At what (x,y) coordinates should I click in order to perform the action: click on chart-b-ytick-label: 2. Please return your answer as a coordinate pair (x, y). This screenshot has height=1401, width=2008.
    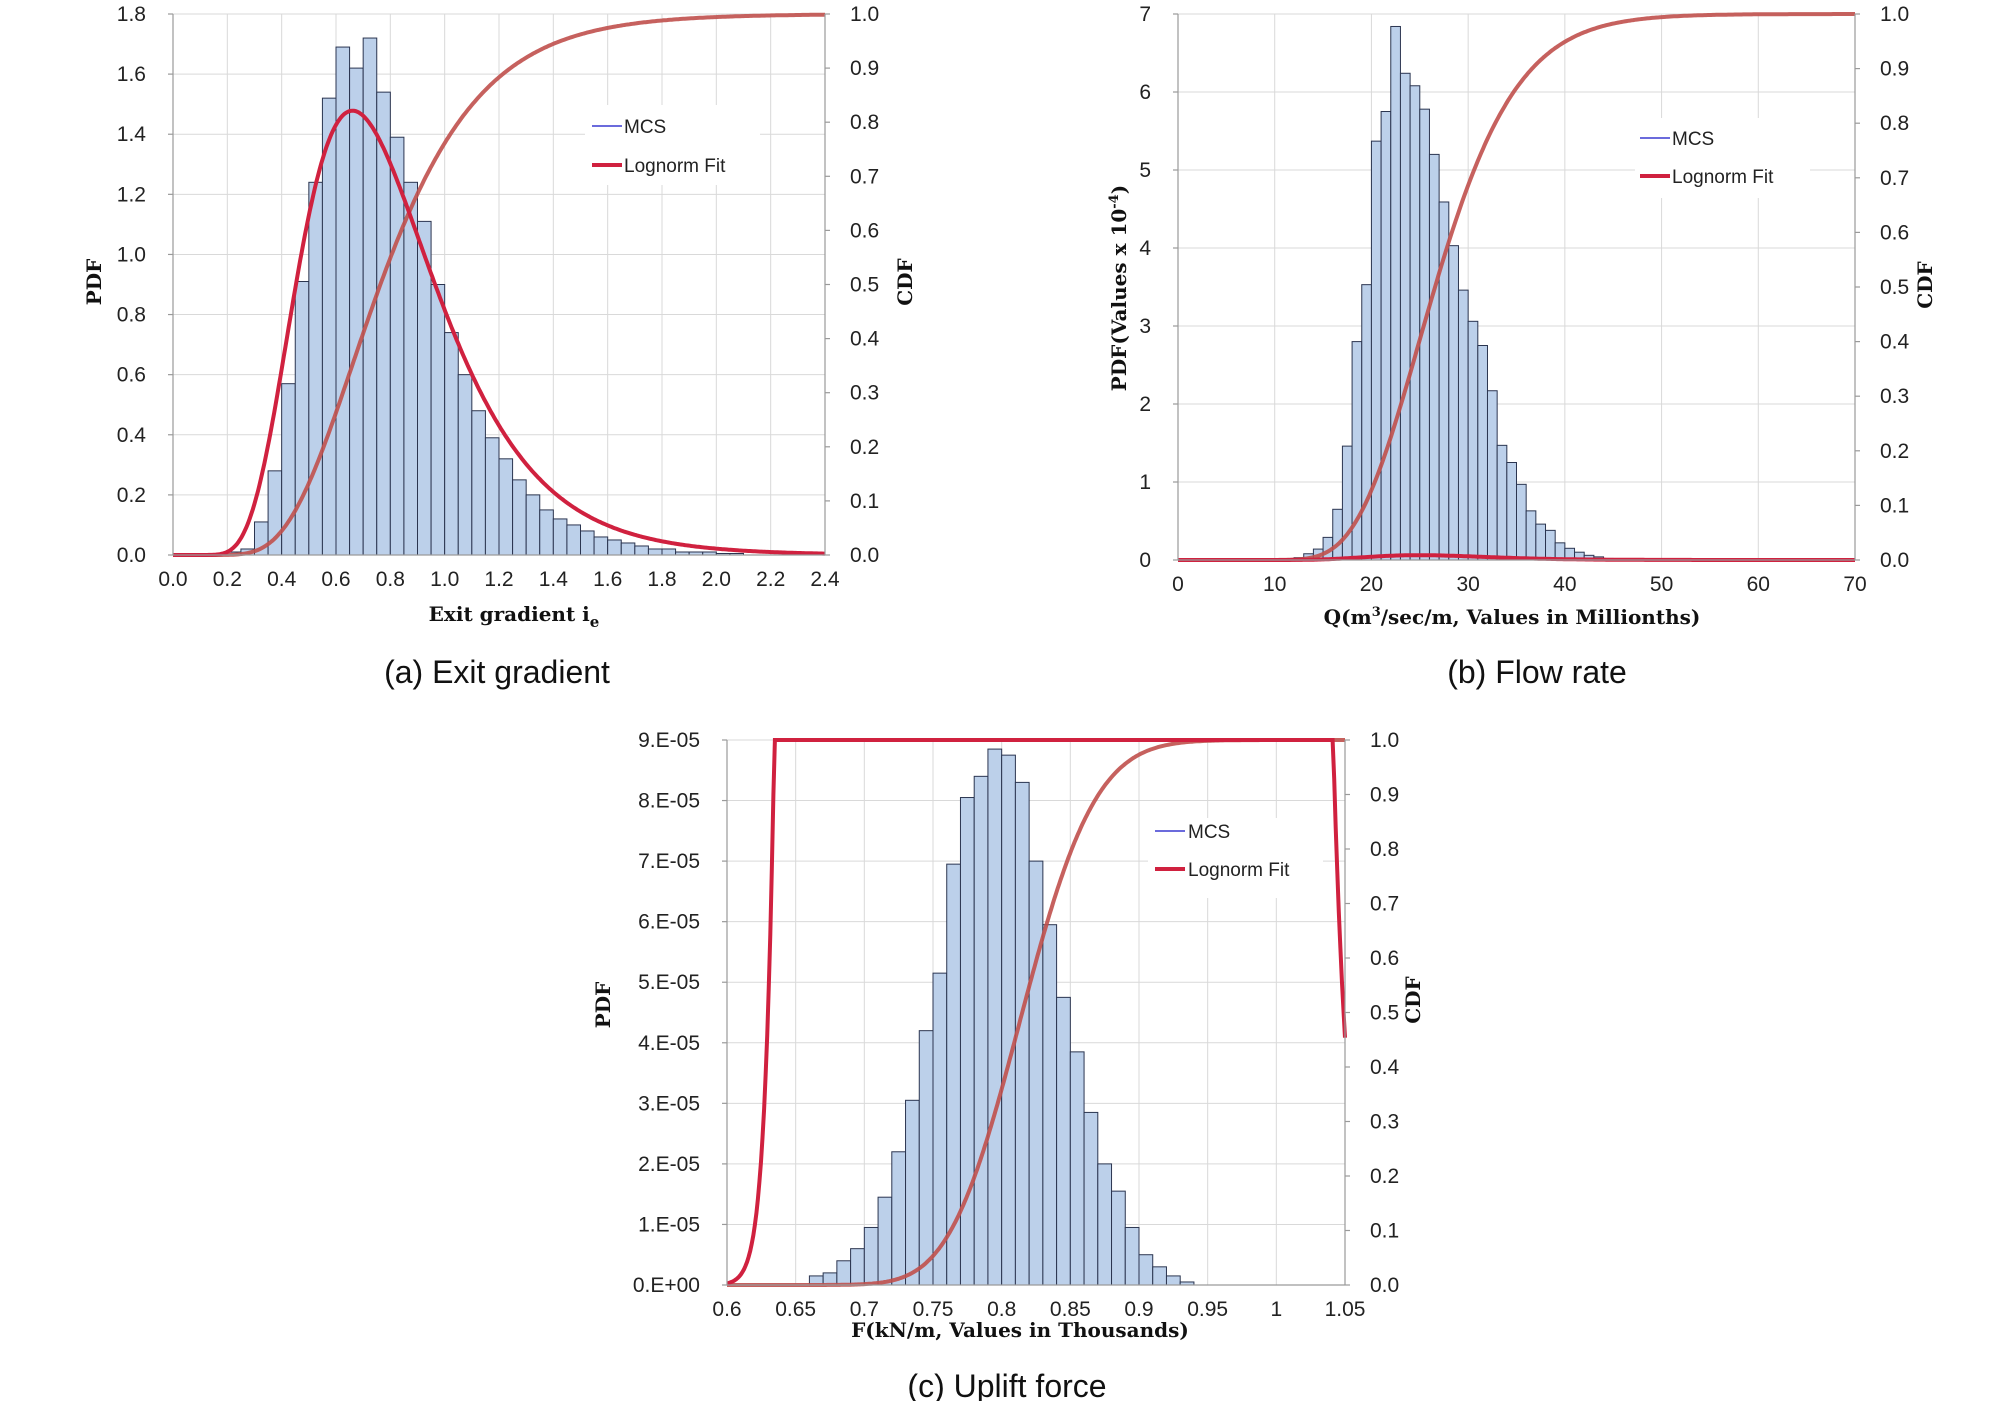
    Looking at the image, I should click on (1145, 404).